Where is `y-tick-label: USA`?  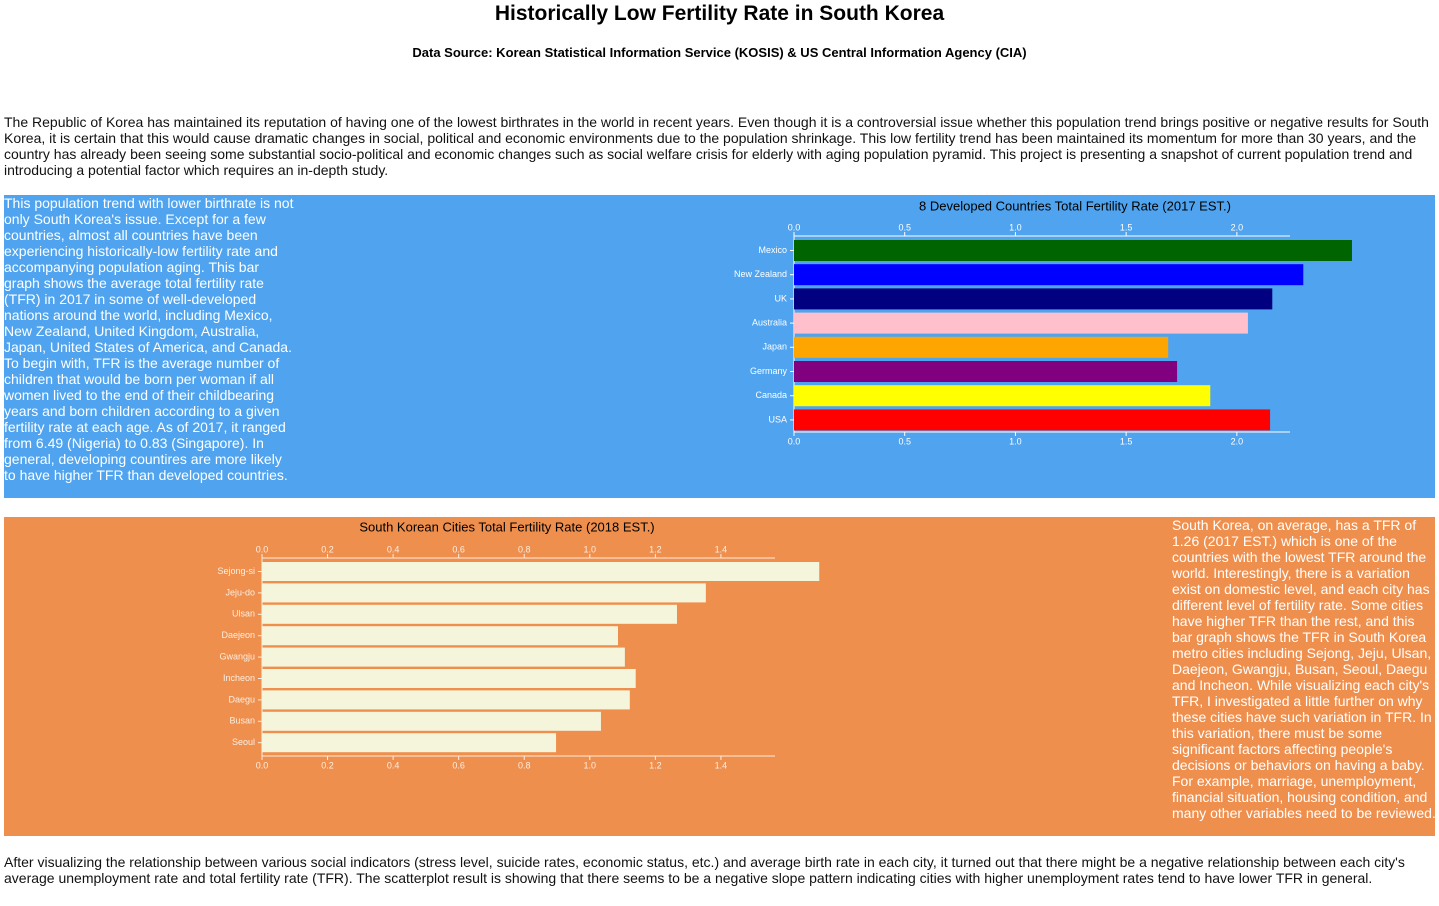 y-tick-label: USA is located at coordinates (777, 419).